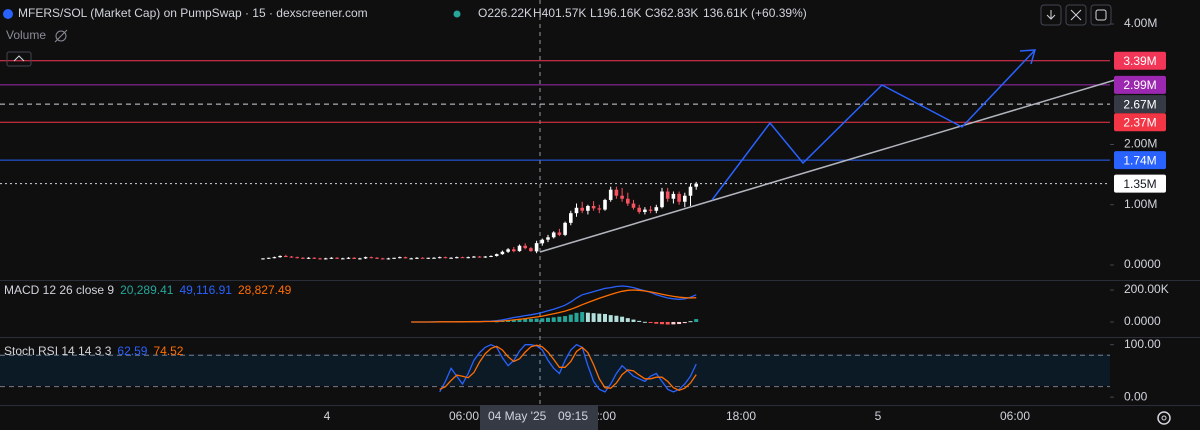  I want to click on indicator-value: 28,827.49, so click(265, 290).